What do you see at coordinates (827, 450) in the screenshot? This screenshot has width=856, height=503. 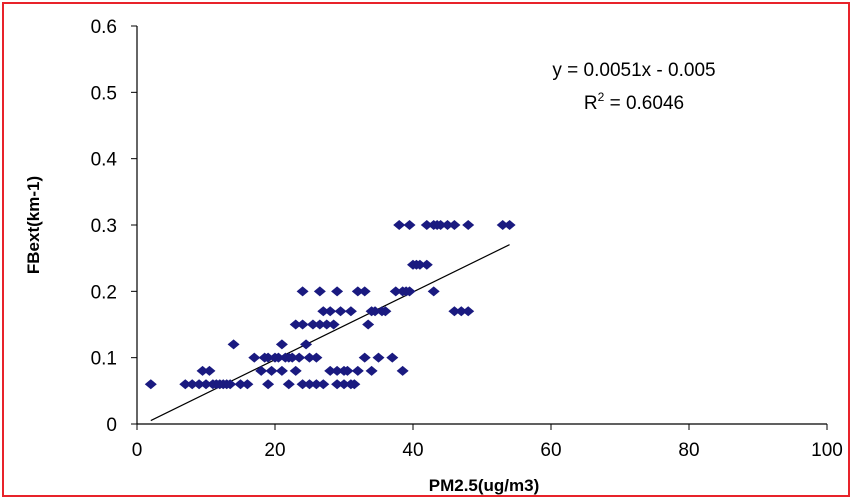 I see `x-tick-label: 100` at bounding box center [827, 450].